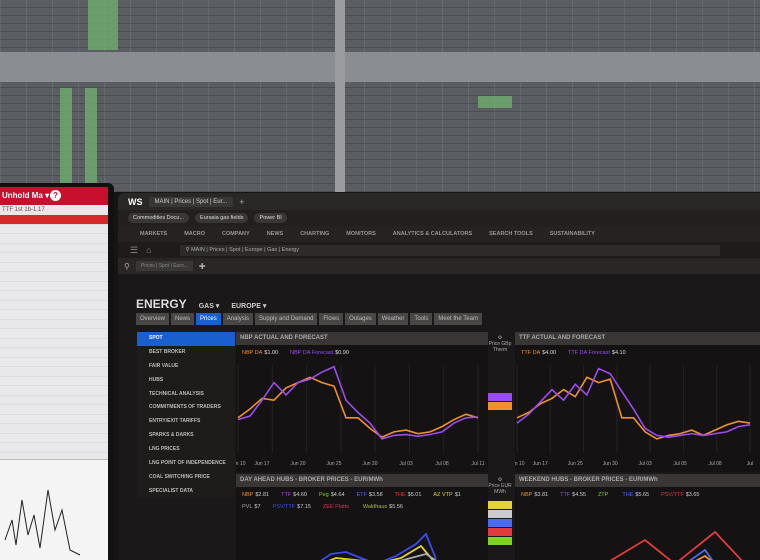 The height and width of the screenshot is (560, 760). Describe the element at coordinates (458, 319) in the screenshot. I see `tab-meet-the-team: Meet the Team` at that location.